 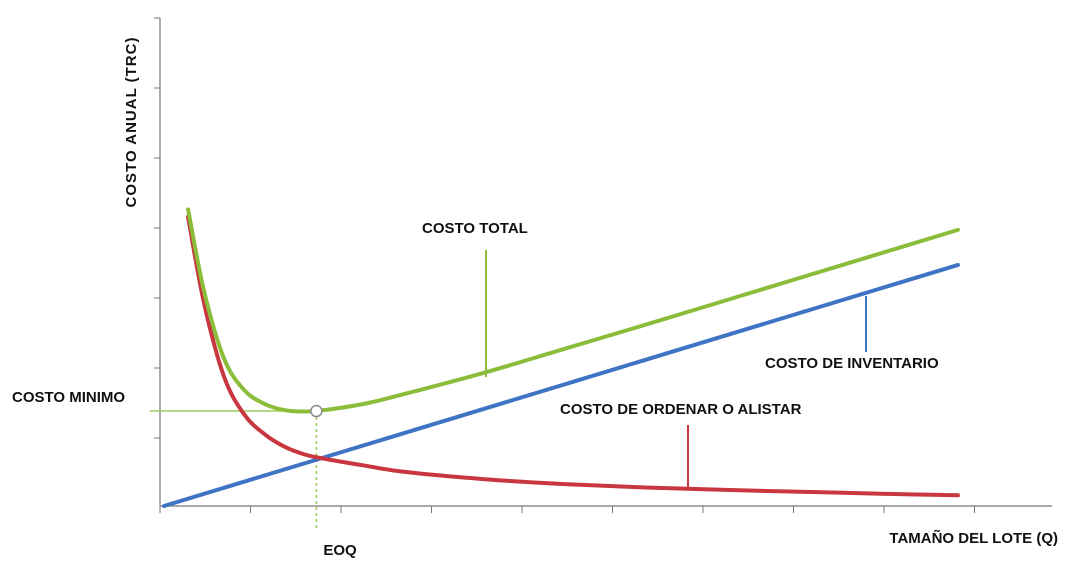 I want to click on series-label-costo-ordenar: COSTO DE ORDENAR O ALISTAR, so click(x=681, y=409).